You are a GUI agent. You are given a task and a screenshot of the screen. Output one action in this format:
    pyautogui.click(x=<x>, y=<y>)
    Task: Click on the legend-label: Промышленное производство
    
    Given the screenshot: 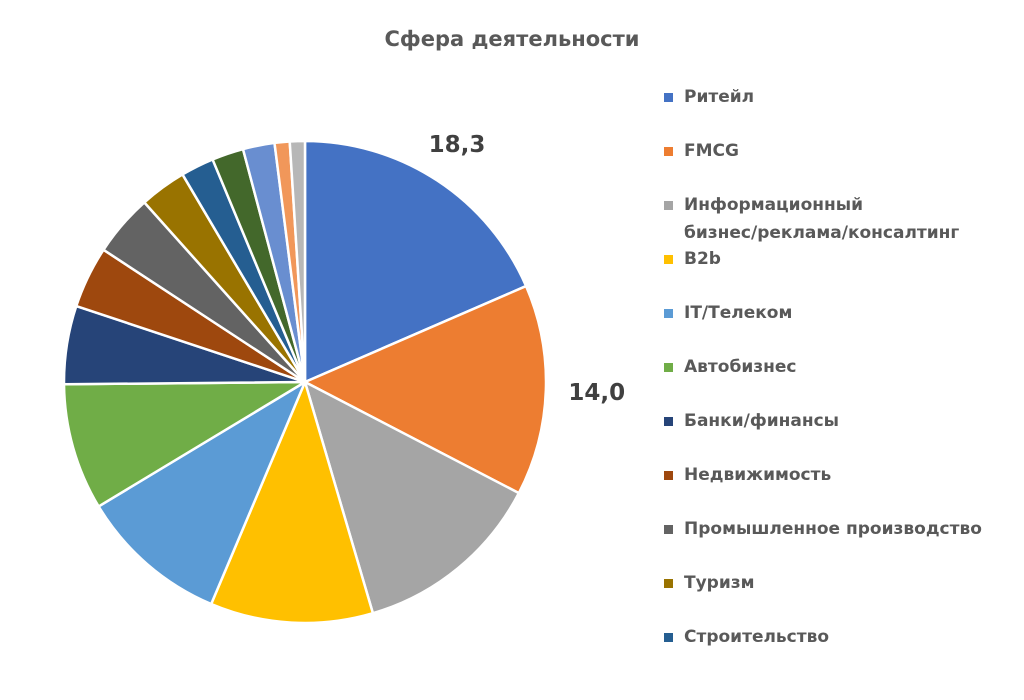 What is the action you would take?
    pyautogui.click(x=833, y=529)
    